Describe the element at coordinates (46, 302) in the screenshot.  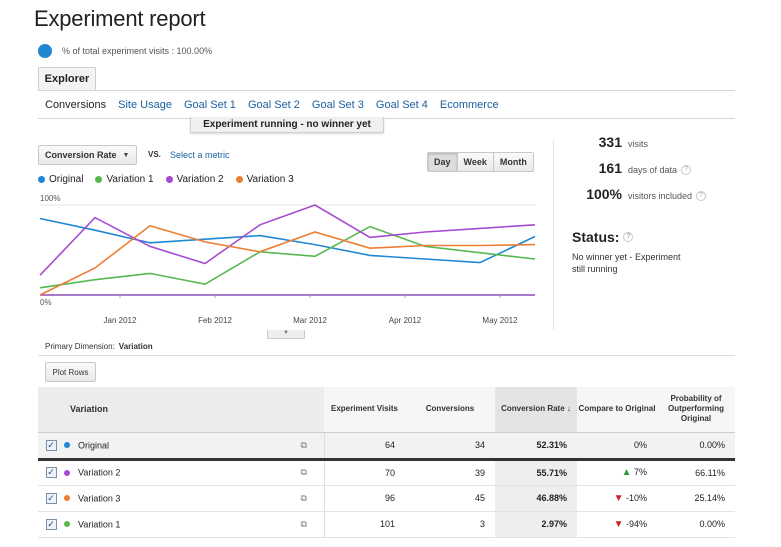
I see `y-axis-bottom-label: 0%` at that location.